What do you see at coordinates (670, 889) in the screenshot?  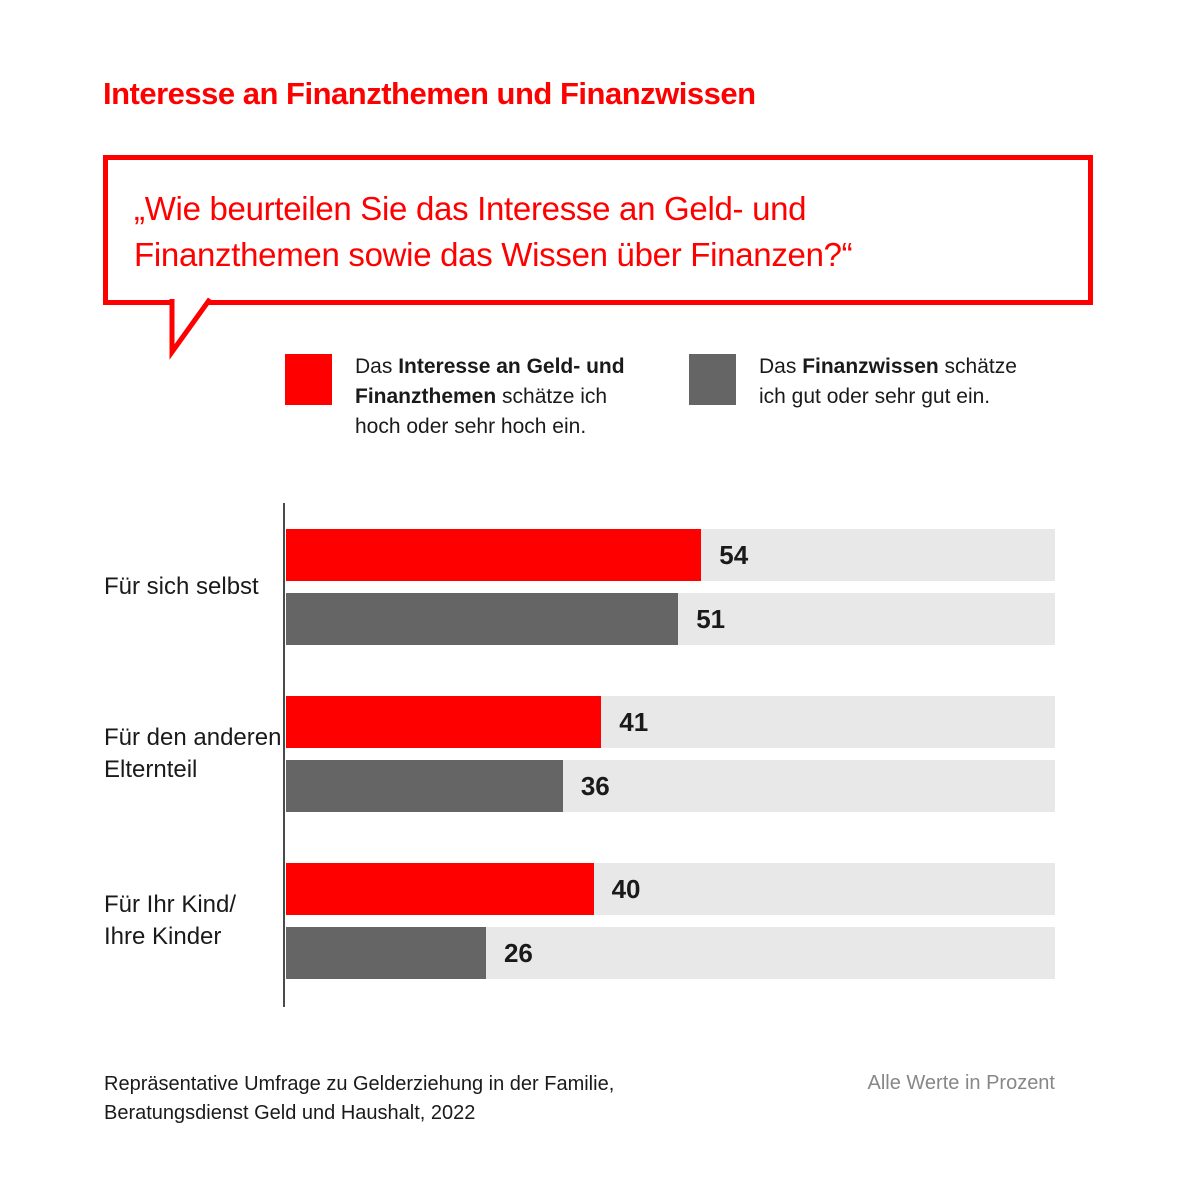 I see `bar-track: 40` at bounding box center [670, 889].